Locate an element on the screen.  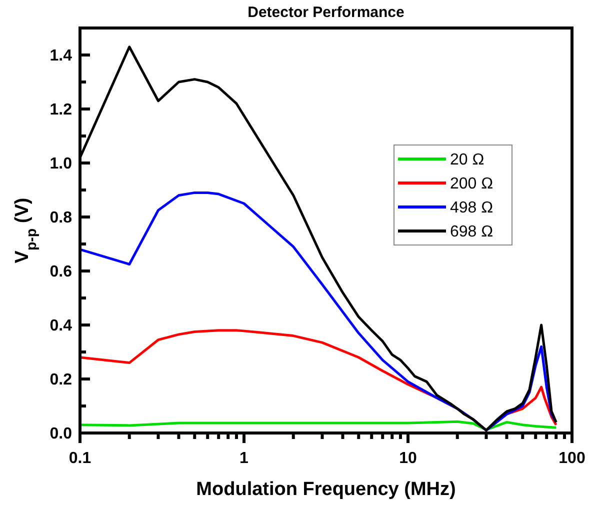
x-tick-label: 10 is located at coordinates (408, 458).